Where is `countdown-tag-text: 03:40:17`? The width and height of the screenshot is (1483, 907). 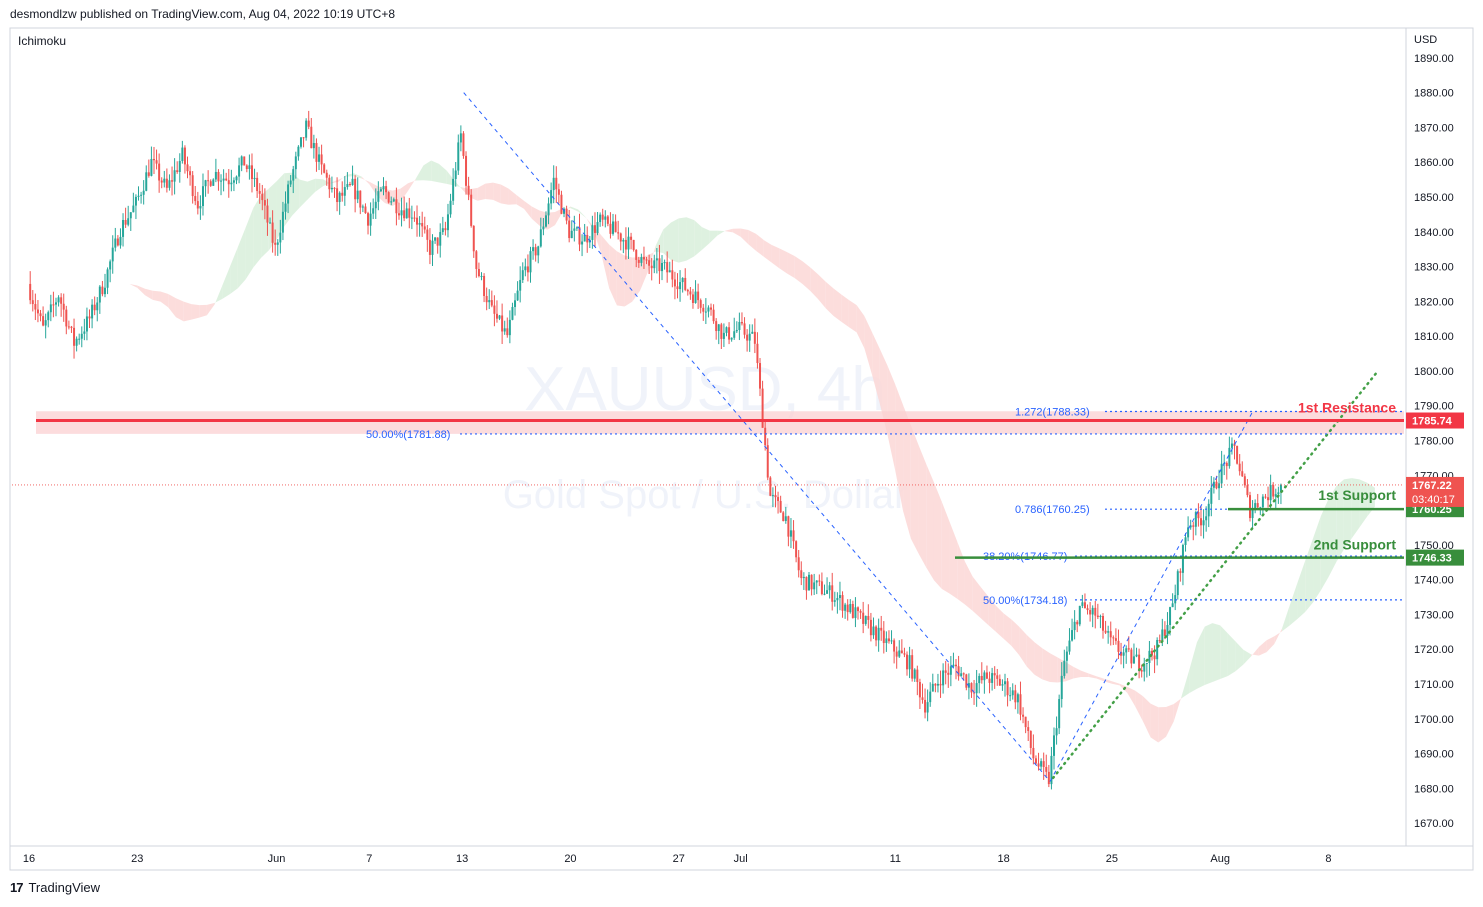
countdown-tag-text: 03:40:17 is located at coordinates (1433, 500).